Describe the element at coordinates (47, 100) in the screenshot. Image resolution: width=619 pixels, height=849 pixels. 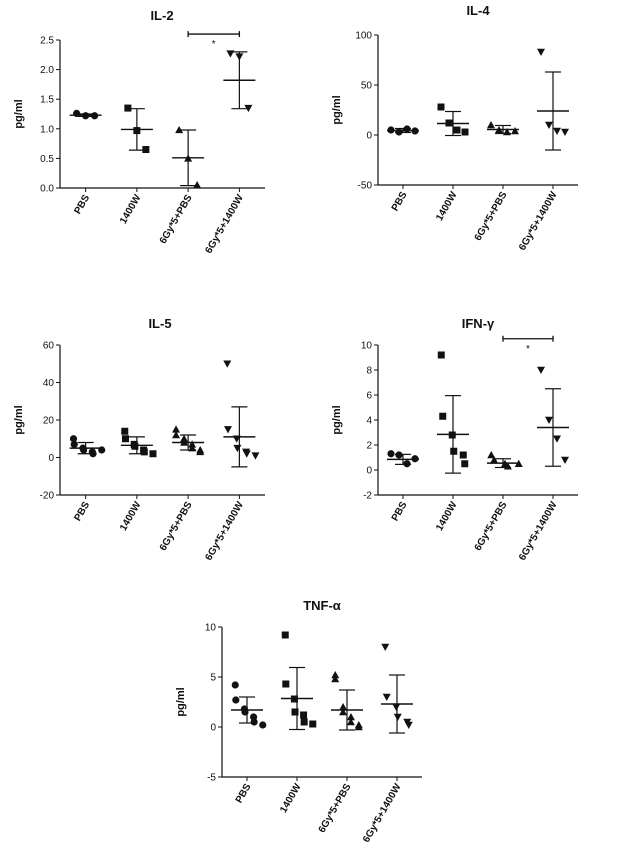
I see `y-tick-label: 1.5` at that location.